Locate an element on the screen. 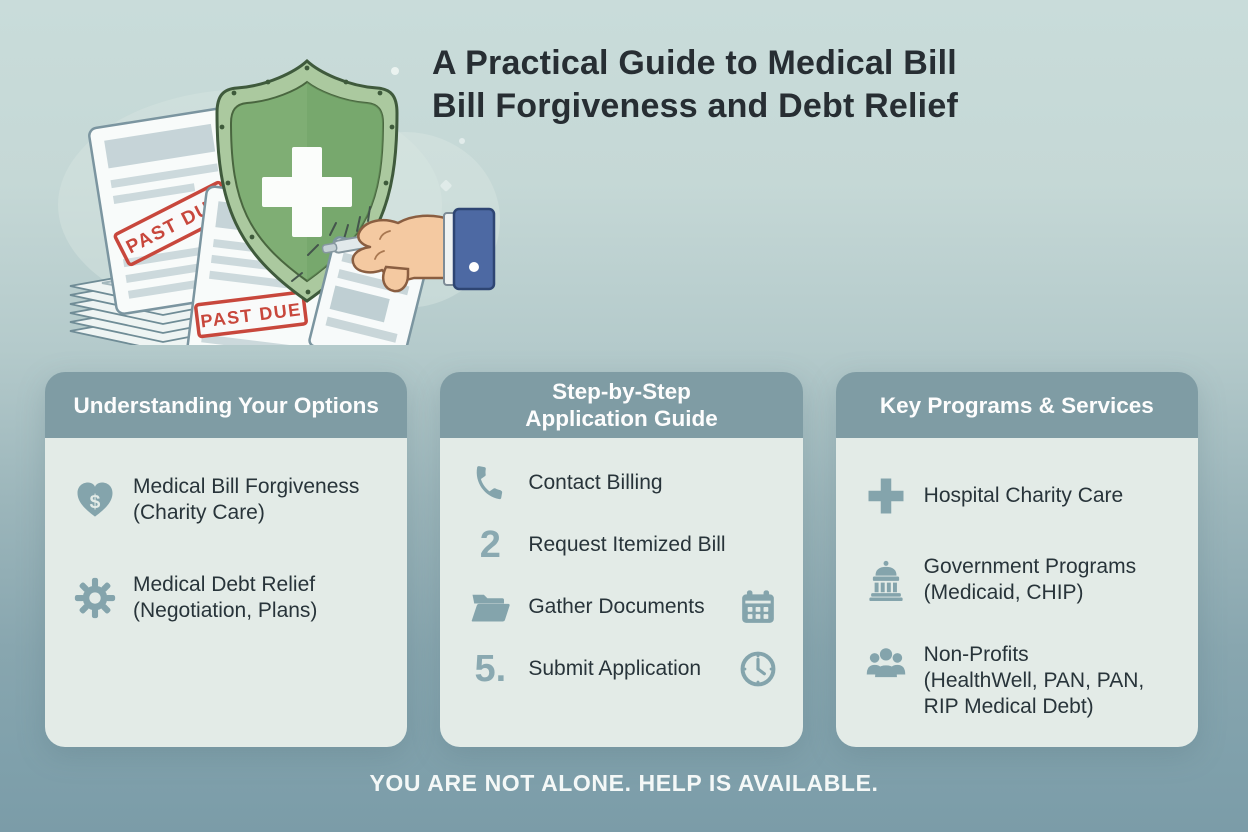 The image size is (1248, 832). list-item: Government Programs (Medicaid, CHIP) is located at coordinates (1020, 580).